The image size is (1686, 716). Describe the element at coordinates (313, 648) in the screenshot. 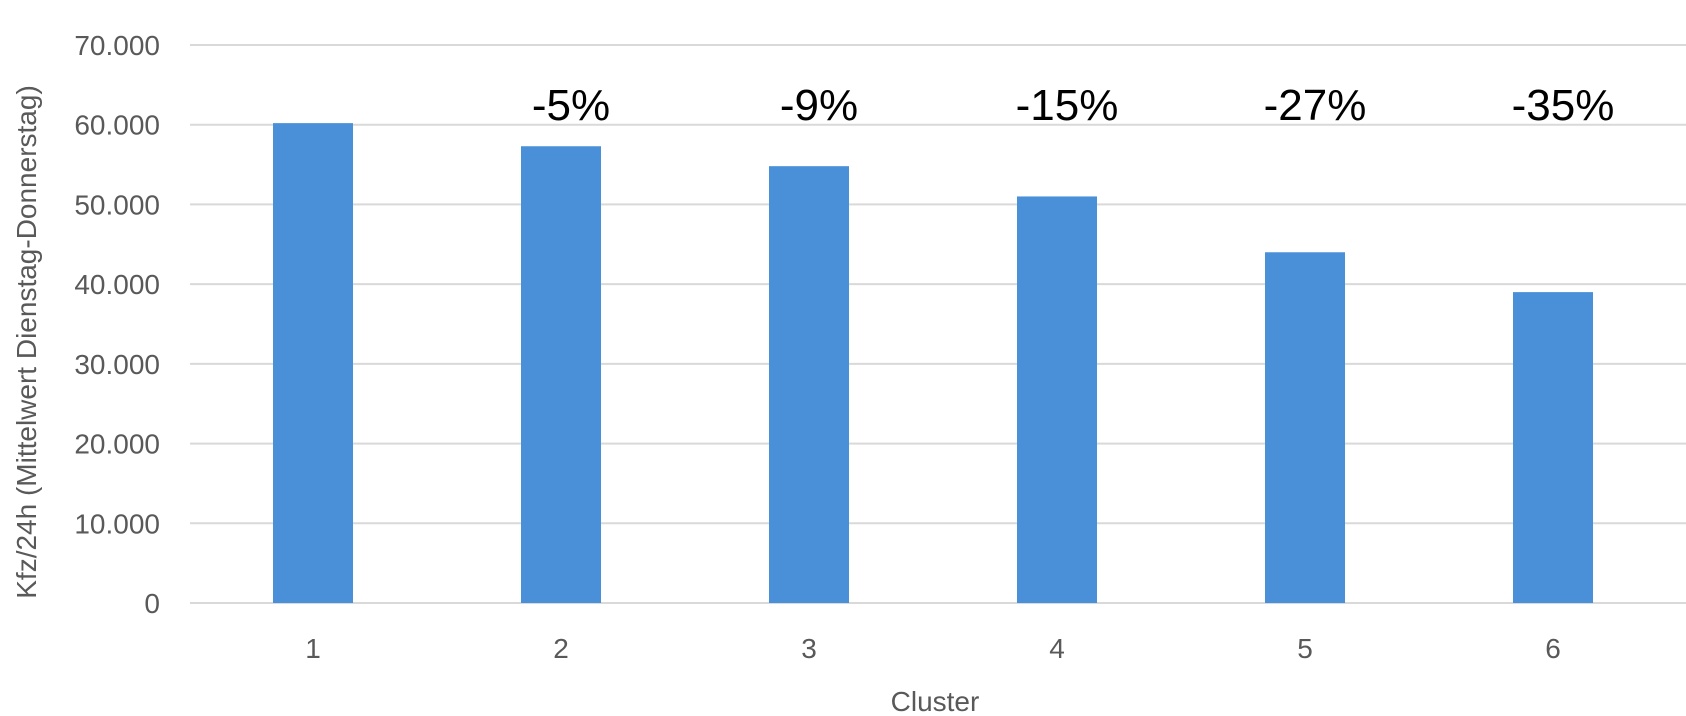

I see `x-tick-label: 1` at that location.